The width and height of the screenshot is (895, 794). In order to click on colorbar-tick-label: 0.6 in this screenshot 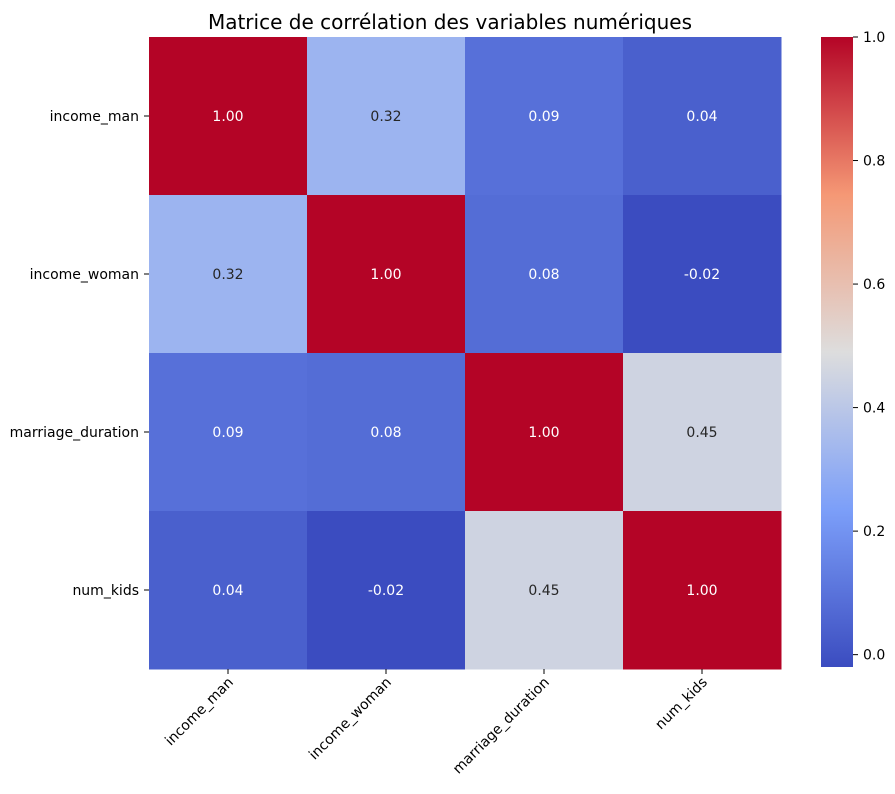, I will do `click(874, 285)`.